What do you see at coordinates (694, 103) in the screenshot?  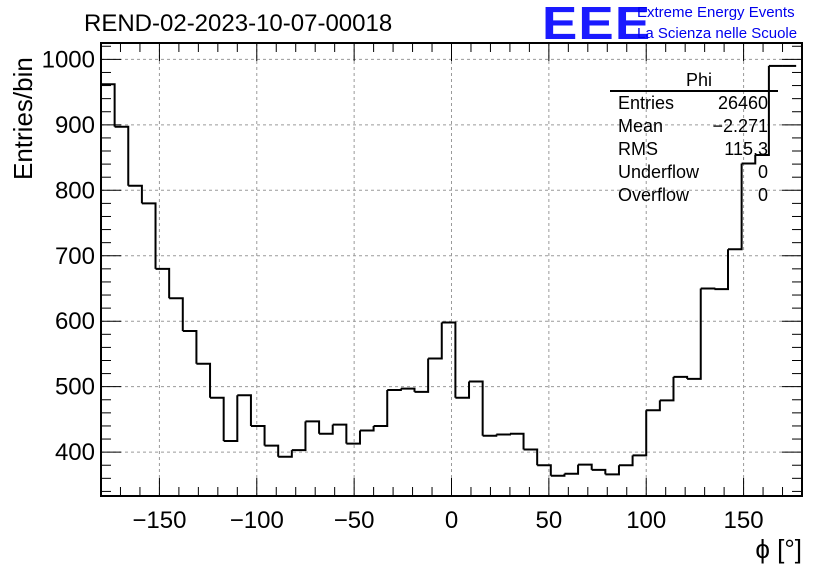 I see `stats-row-entries: Entries 26460` at bounding box center [694, 103].